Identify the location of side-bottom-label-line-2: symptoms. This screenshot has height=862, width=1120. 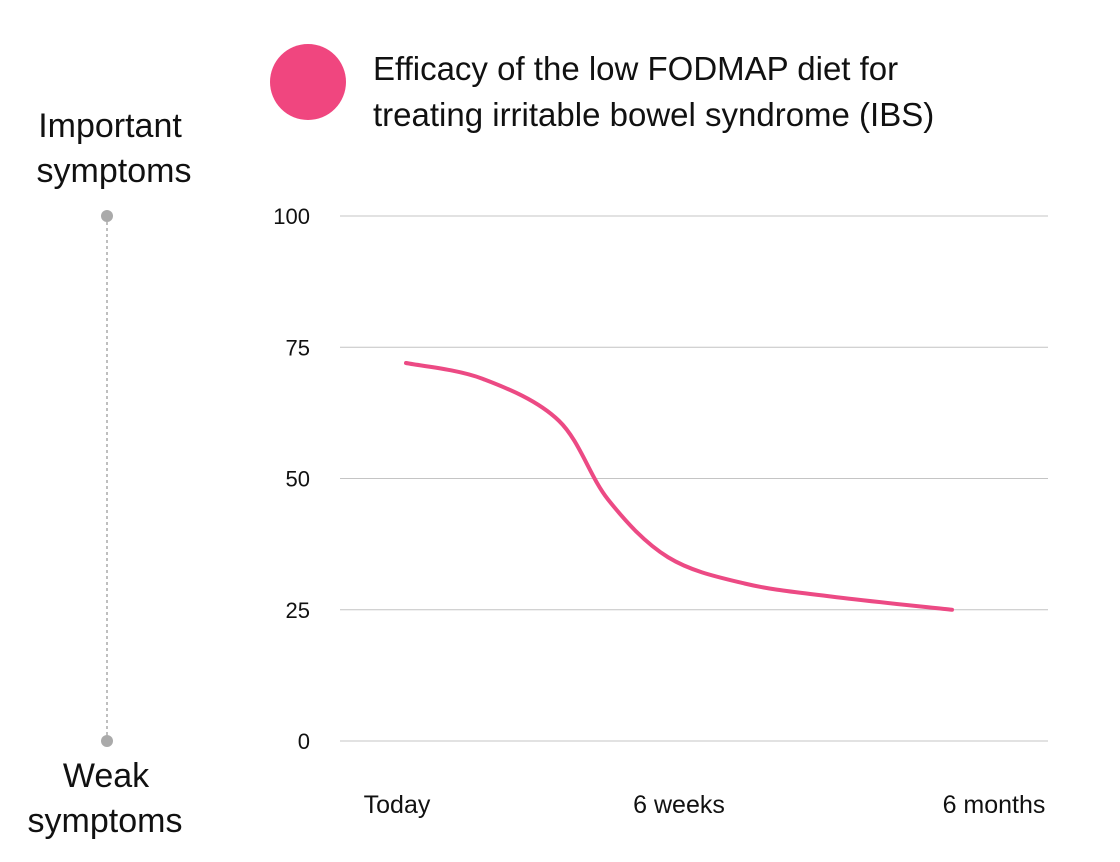
(105, 821).